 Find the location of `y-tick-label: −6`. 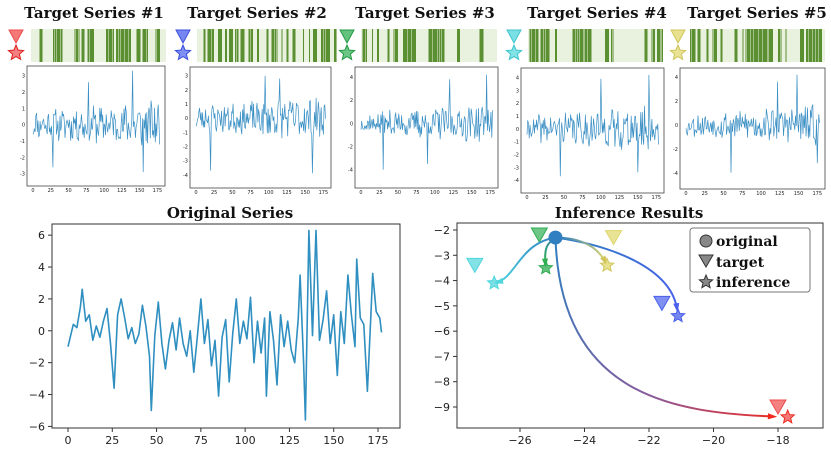

y-tick-label: −6 is located at coordinates (37, 426).